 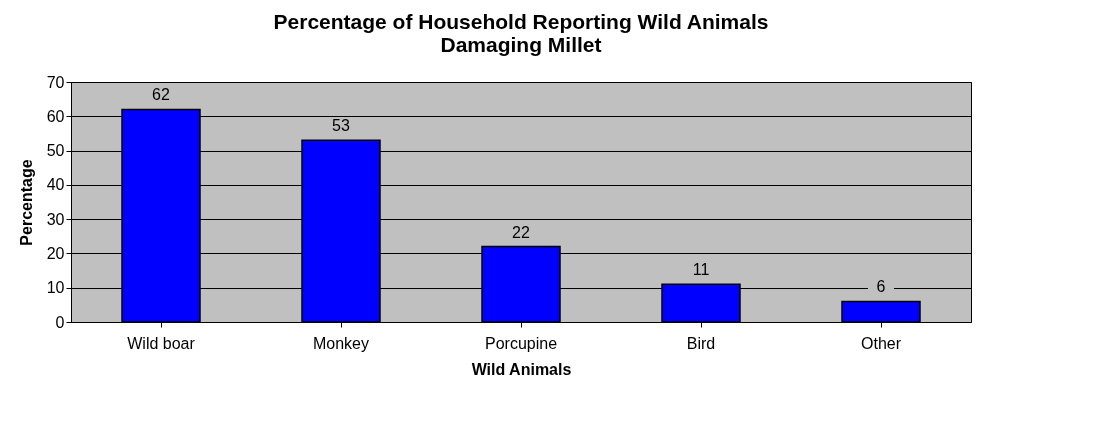 What do you see at coordinates (521, 369) in the screenshot?
I see `x-axis-title: Wild Animals` at bounding box center [521, 369].